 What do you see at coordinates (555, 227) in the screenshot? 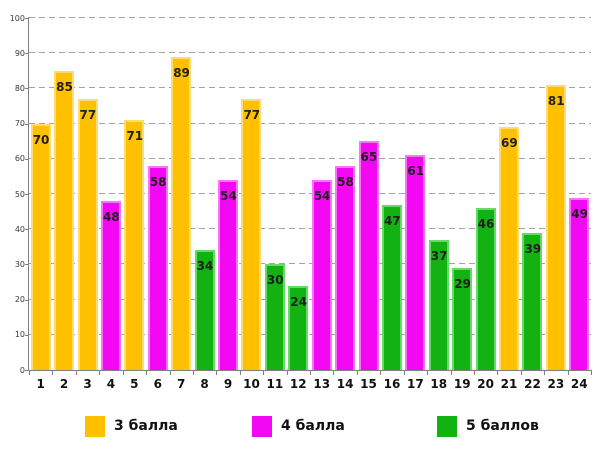
I see `bar: 81` at bounding box center [555, 227].